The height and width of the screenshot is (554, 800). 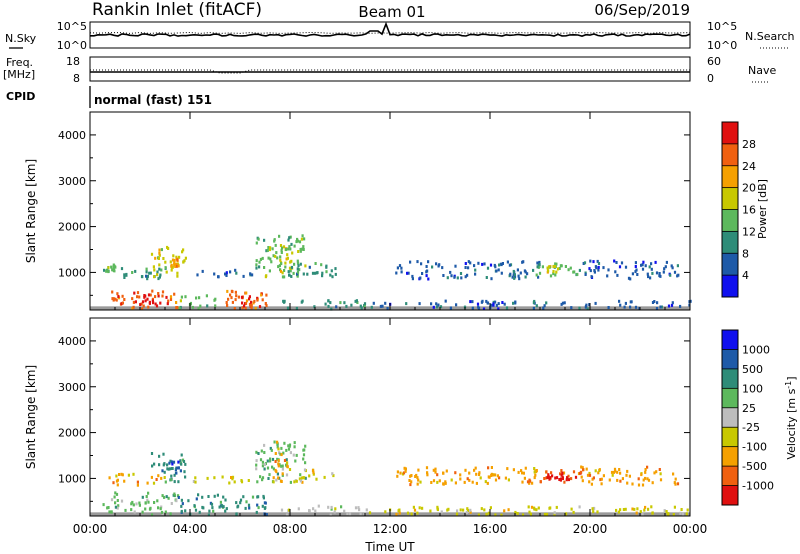 I want to click on power-colorbar-tick-label: 16, so click(x=749, y=210).